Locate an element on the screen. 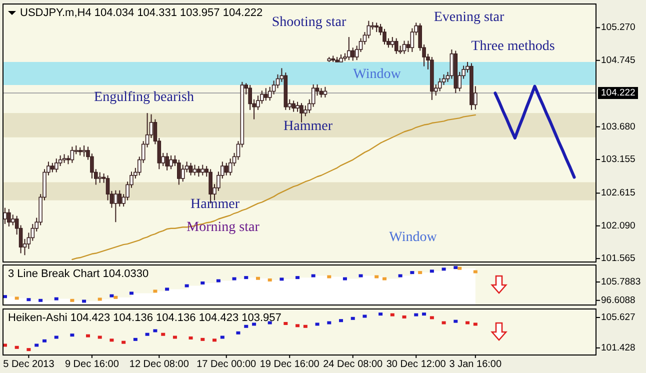  annotation: Evening star is located at coordinates (469, 18).